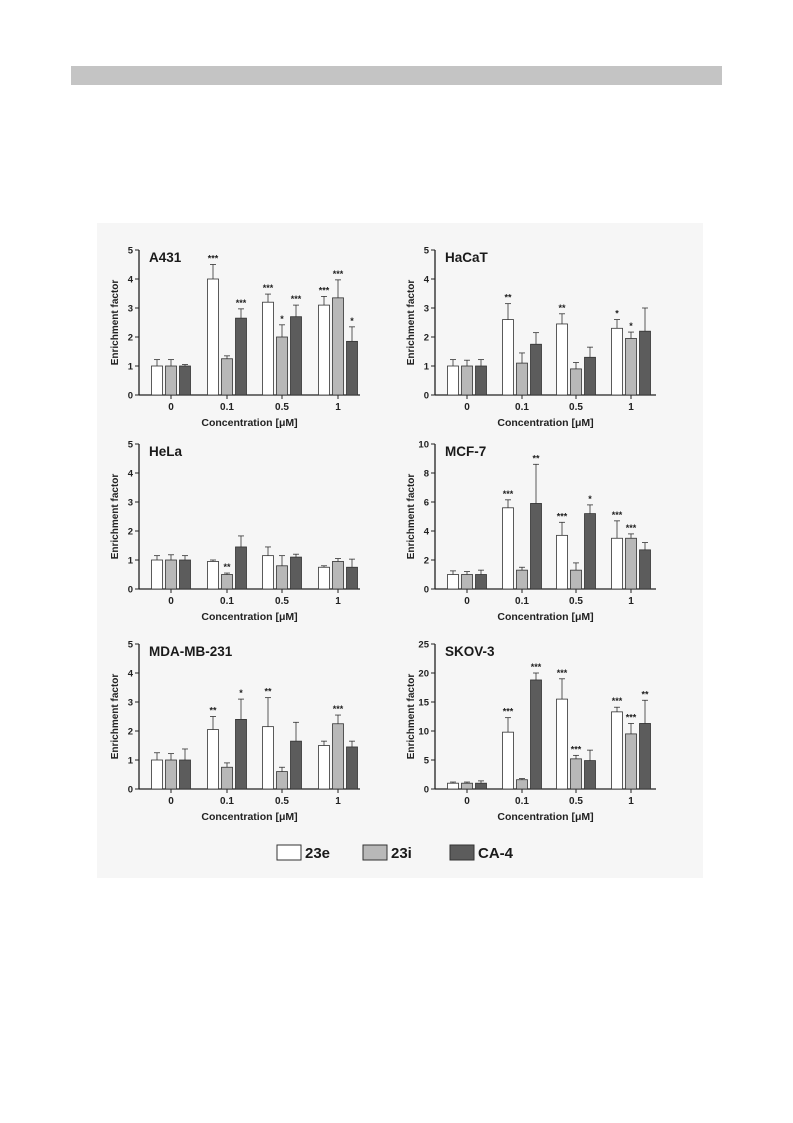 The width and height of the screenshot is (793, 1123). I want to click on chart-title: SKOV-3, so click(470, 651).